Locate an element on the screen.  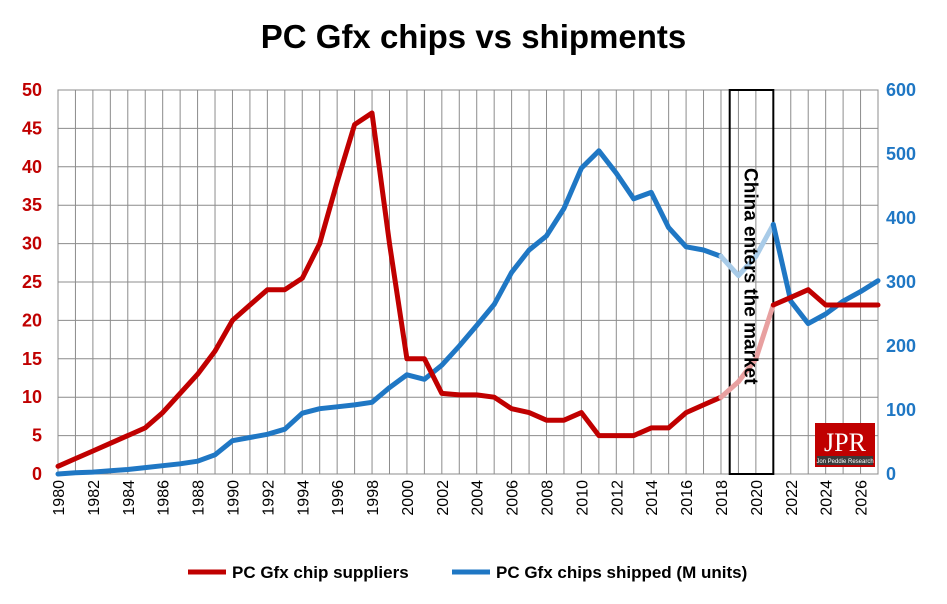
x-tick-label: 1988 is located at coordinates (199, 498).